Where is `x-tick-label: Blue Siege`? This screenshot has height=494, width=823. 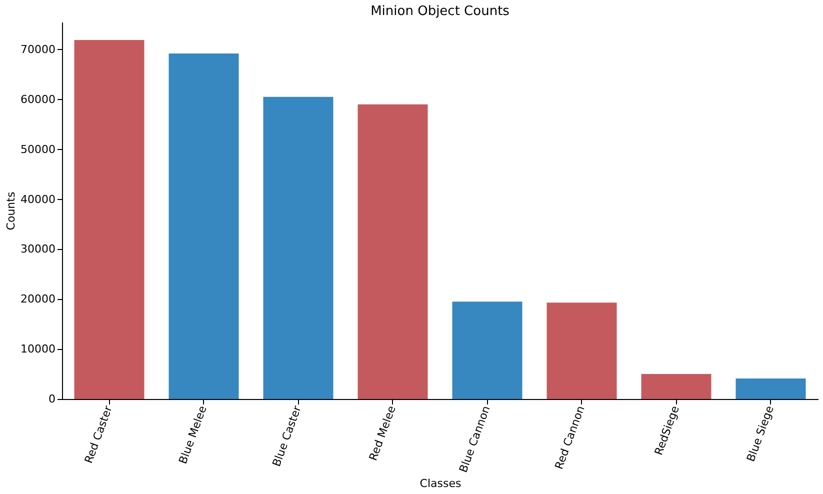 x-tick-label: Blue Siege is located at coordinates (760, 434).